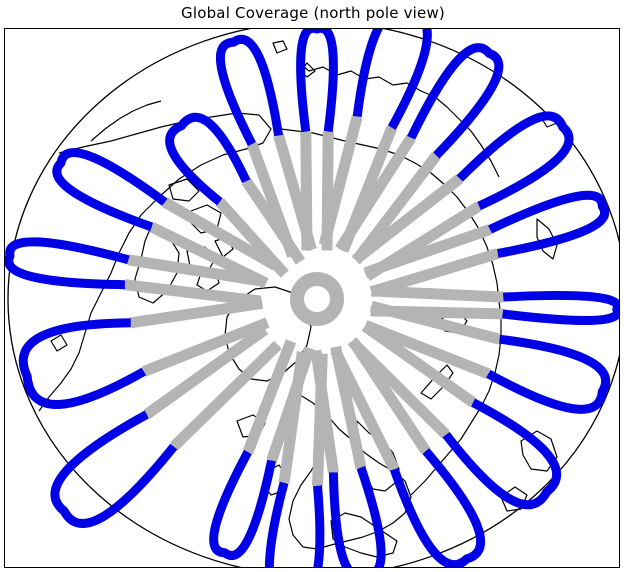  Describe the element at coordinates (157, 265) in the screenshot. I see `coastline-hudson-bay` at that location.